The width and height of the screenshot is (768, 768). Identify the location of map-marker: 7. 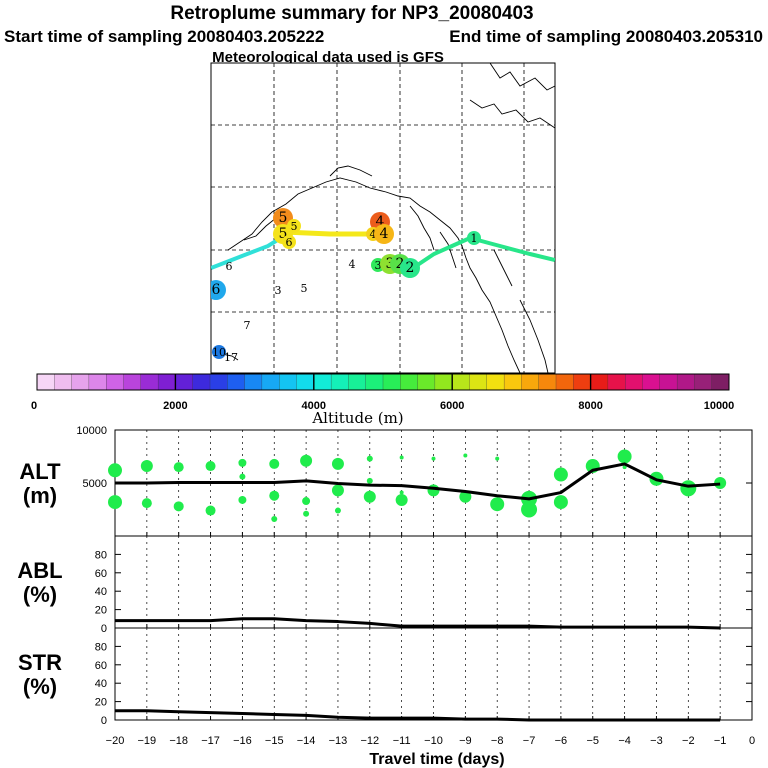
(247, 325).